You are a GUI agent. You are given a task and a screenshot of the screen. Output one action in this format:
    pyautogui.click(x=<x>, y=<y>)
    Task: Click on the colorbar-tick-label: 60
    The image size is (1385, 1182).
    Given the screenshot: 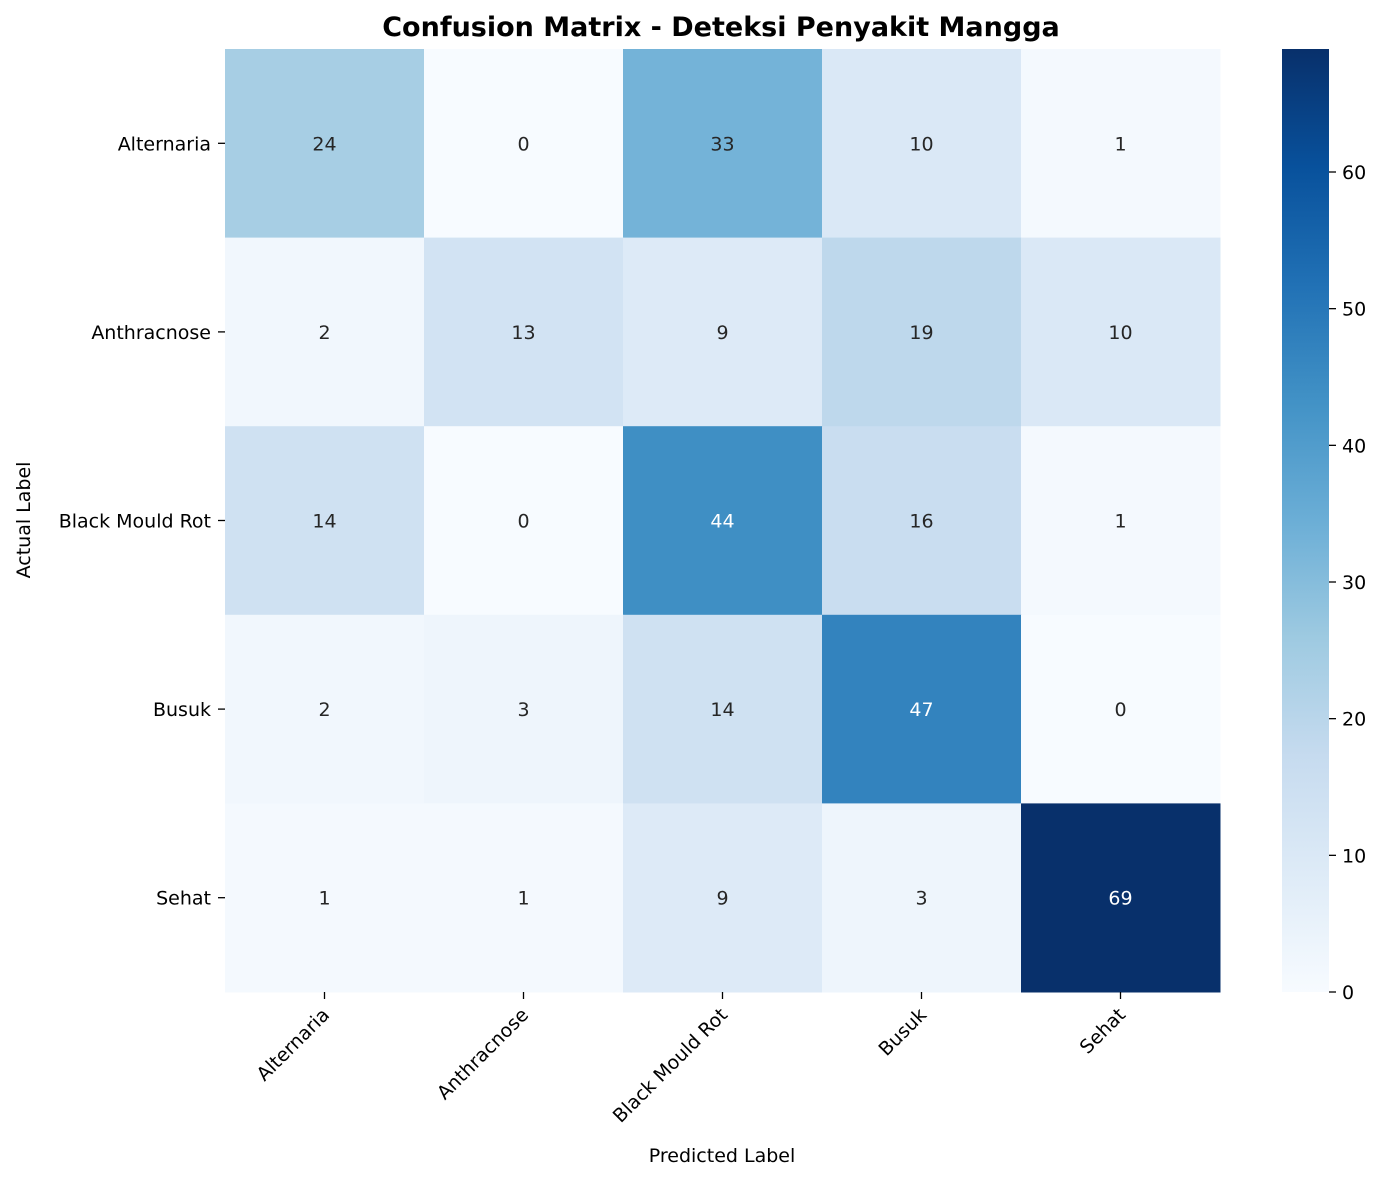 What is the action you would take?
    pyautogui.click(x=1354, y=173)
    